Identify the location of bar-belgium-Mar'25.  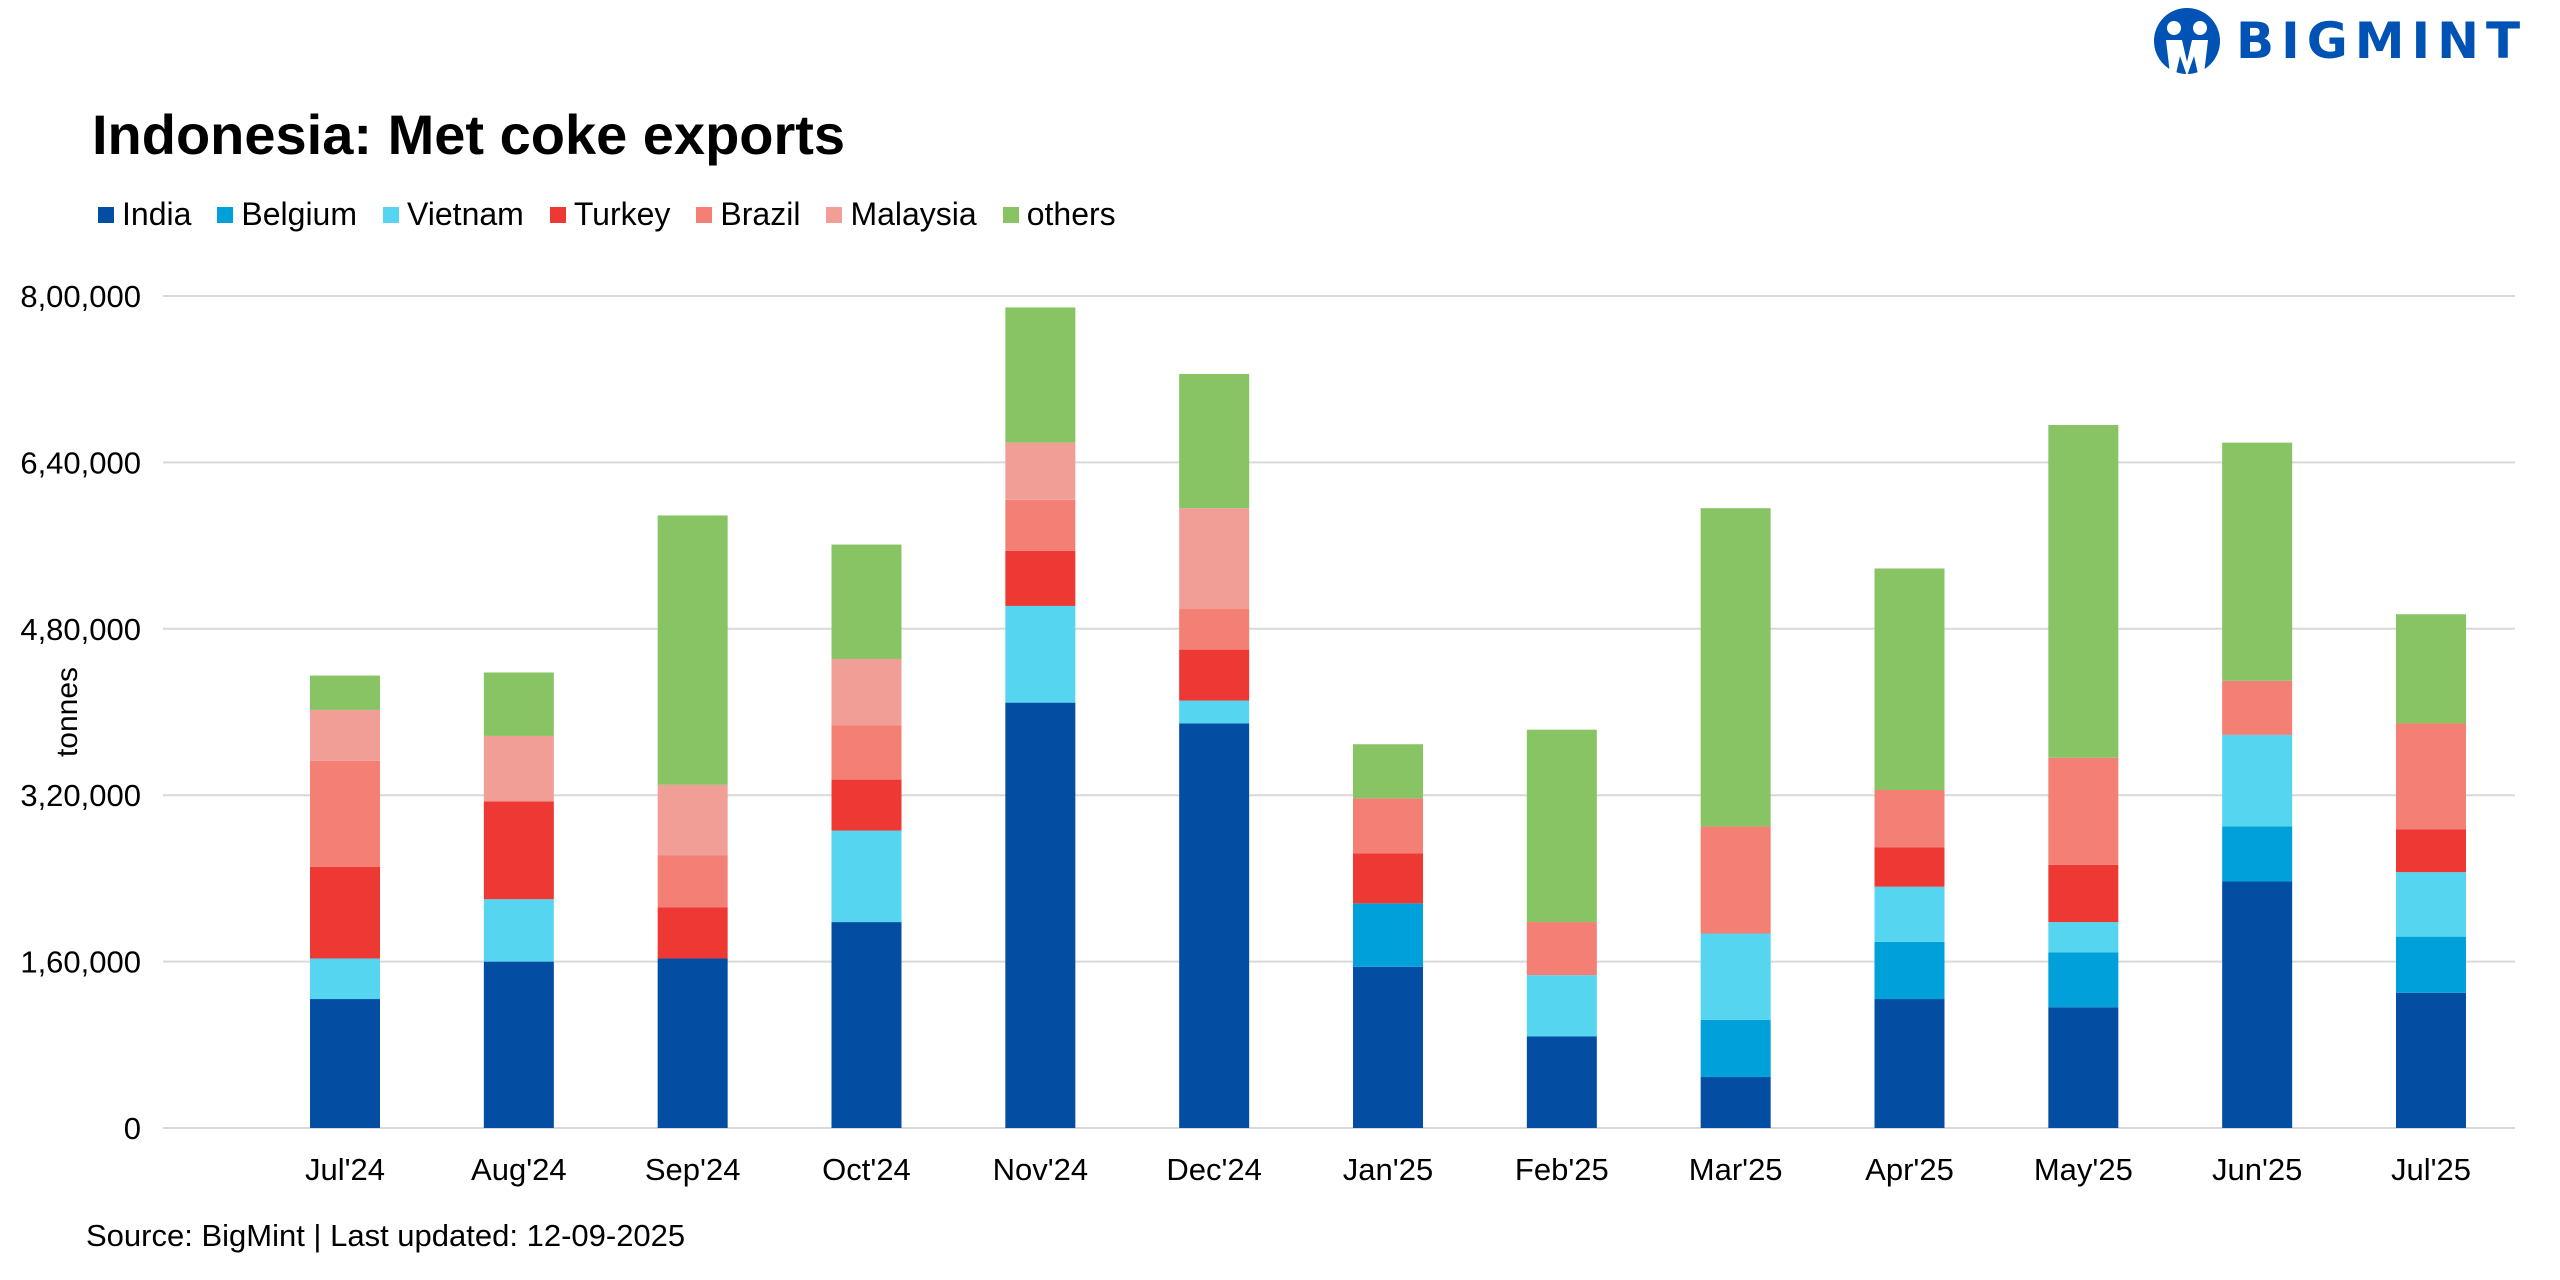
(1735, 1048).